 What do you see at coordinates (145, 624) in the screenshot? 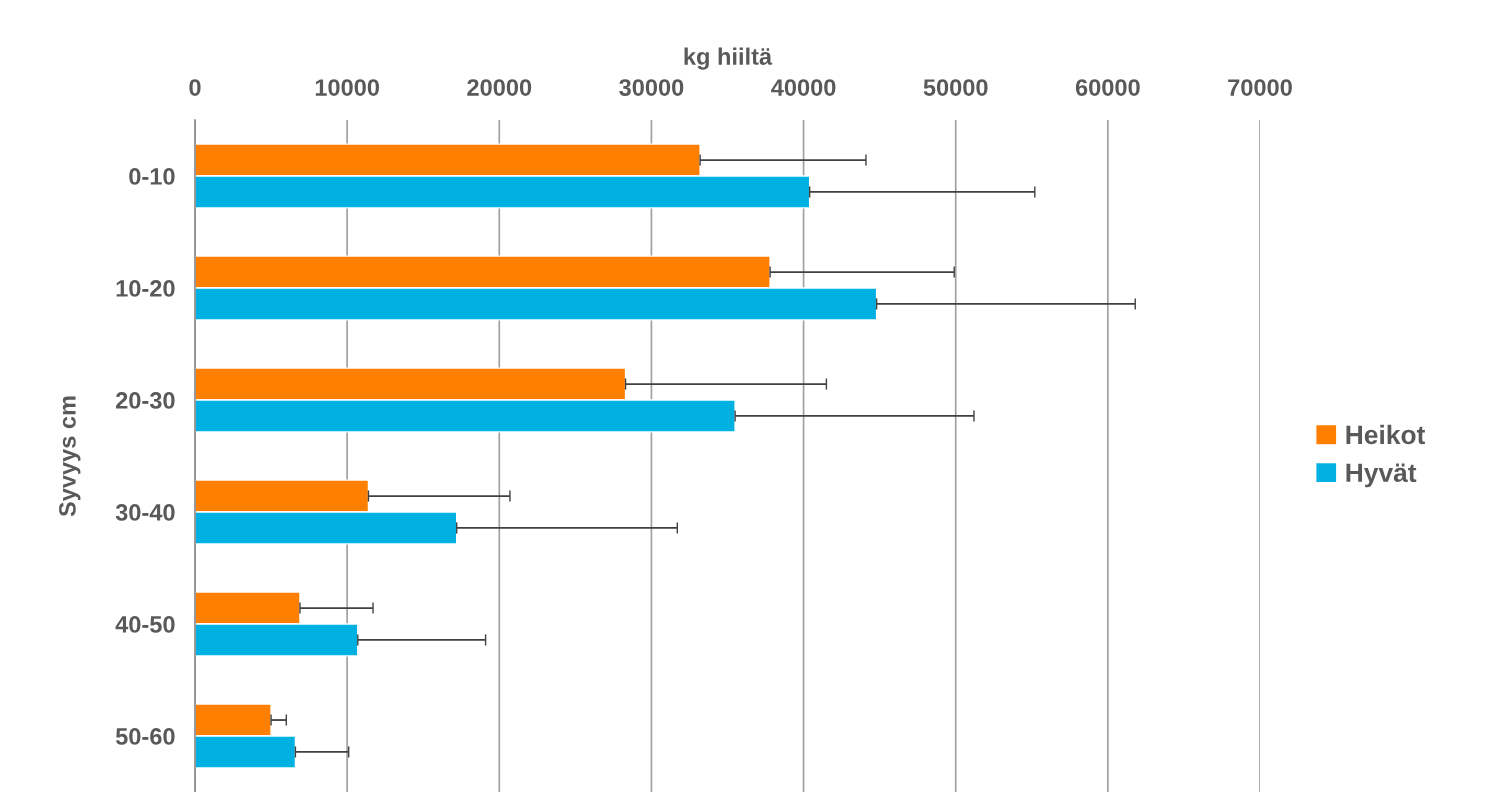
I see `y-tick-label: 40-50` at bounding box center [145, 624].